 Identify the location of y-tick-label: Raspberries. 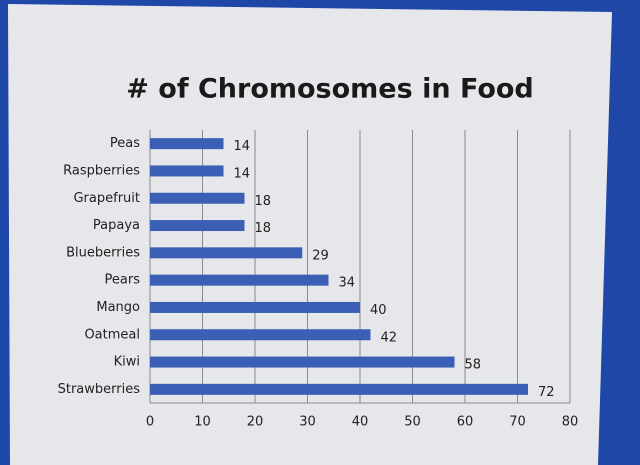
(101, 170).